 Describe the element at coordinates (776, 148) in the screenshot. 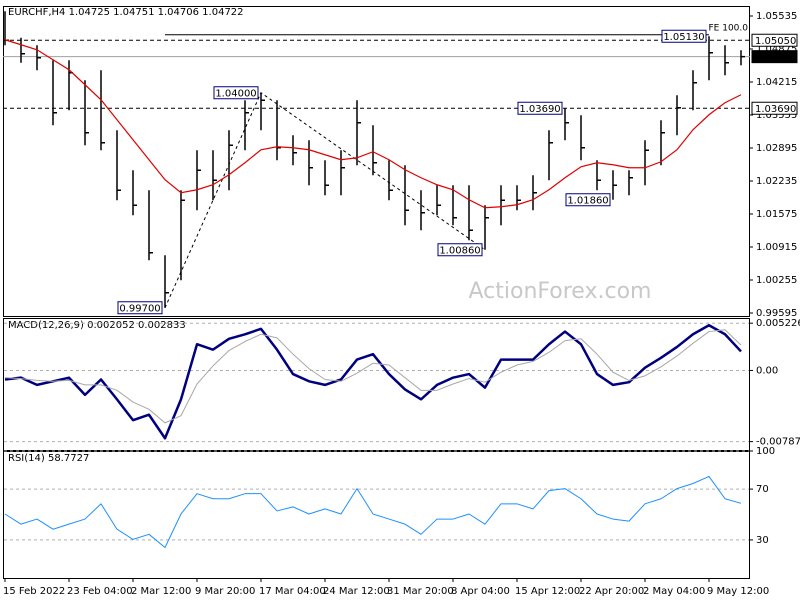

I see `y-tick-label: 1.02895` at that location.